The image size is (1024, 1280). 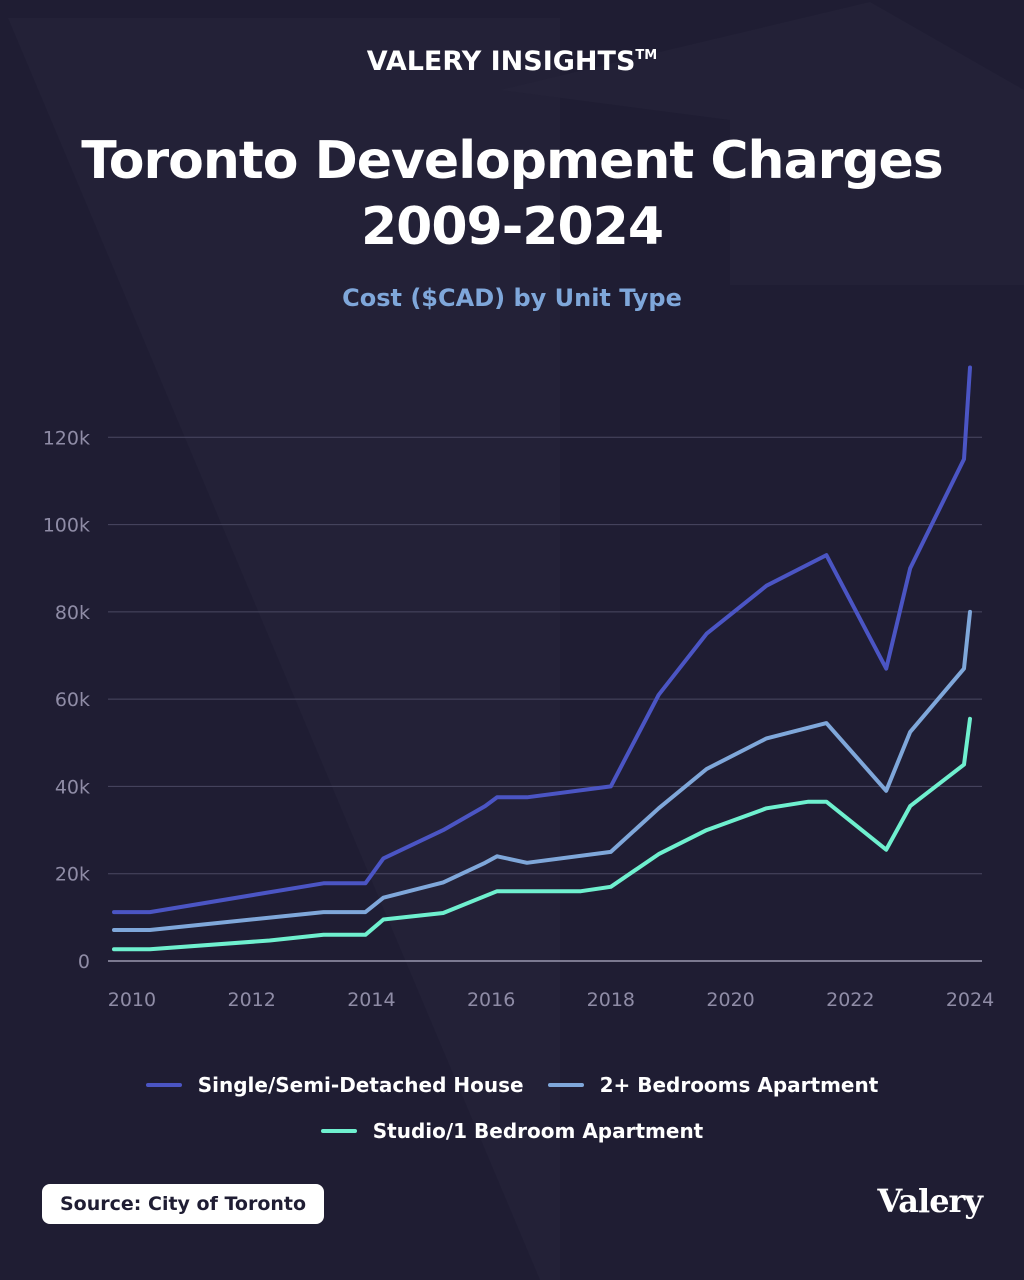 What do you see at coordinates (66, 438) in the screenshot?
I see `y-tick-label: 120k` at bounding box center [66, 438].